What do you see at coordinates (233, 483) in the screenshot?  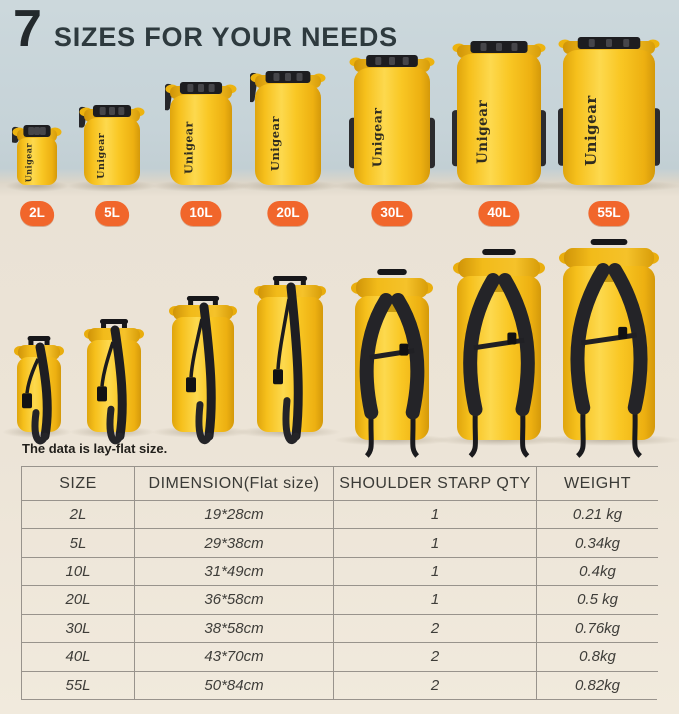 I see `spec-header-1: DIMENSION(Flat size)` at bounding box center [233, 483].